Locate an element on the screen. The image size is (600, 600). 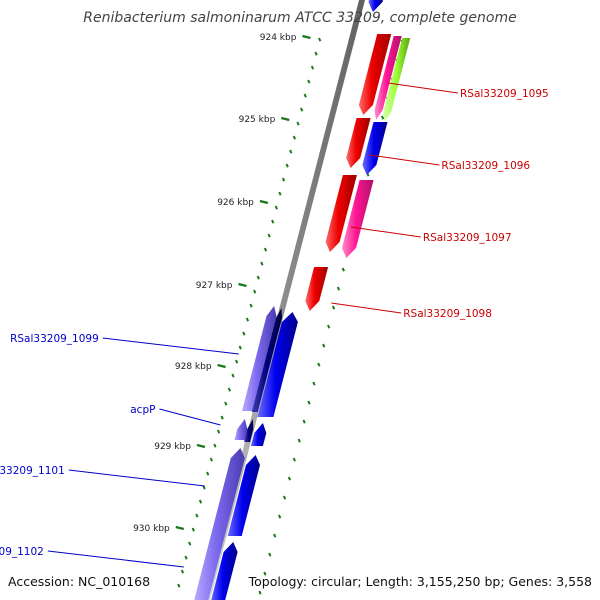
accession-text: Accession: NC_010168 is located at coordinates (79, 581).